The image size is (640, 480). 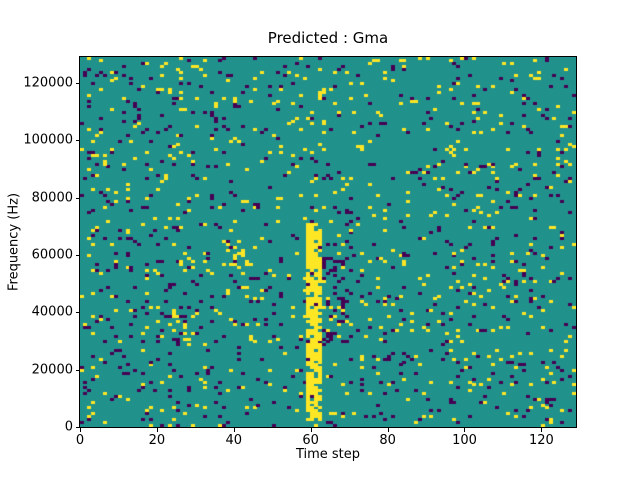 I want to click on y-tick-label: 60000, so click(x=52, y=255).